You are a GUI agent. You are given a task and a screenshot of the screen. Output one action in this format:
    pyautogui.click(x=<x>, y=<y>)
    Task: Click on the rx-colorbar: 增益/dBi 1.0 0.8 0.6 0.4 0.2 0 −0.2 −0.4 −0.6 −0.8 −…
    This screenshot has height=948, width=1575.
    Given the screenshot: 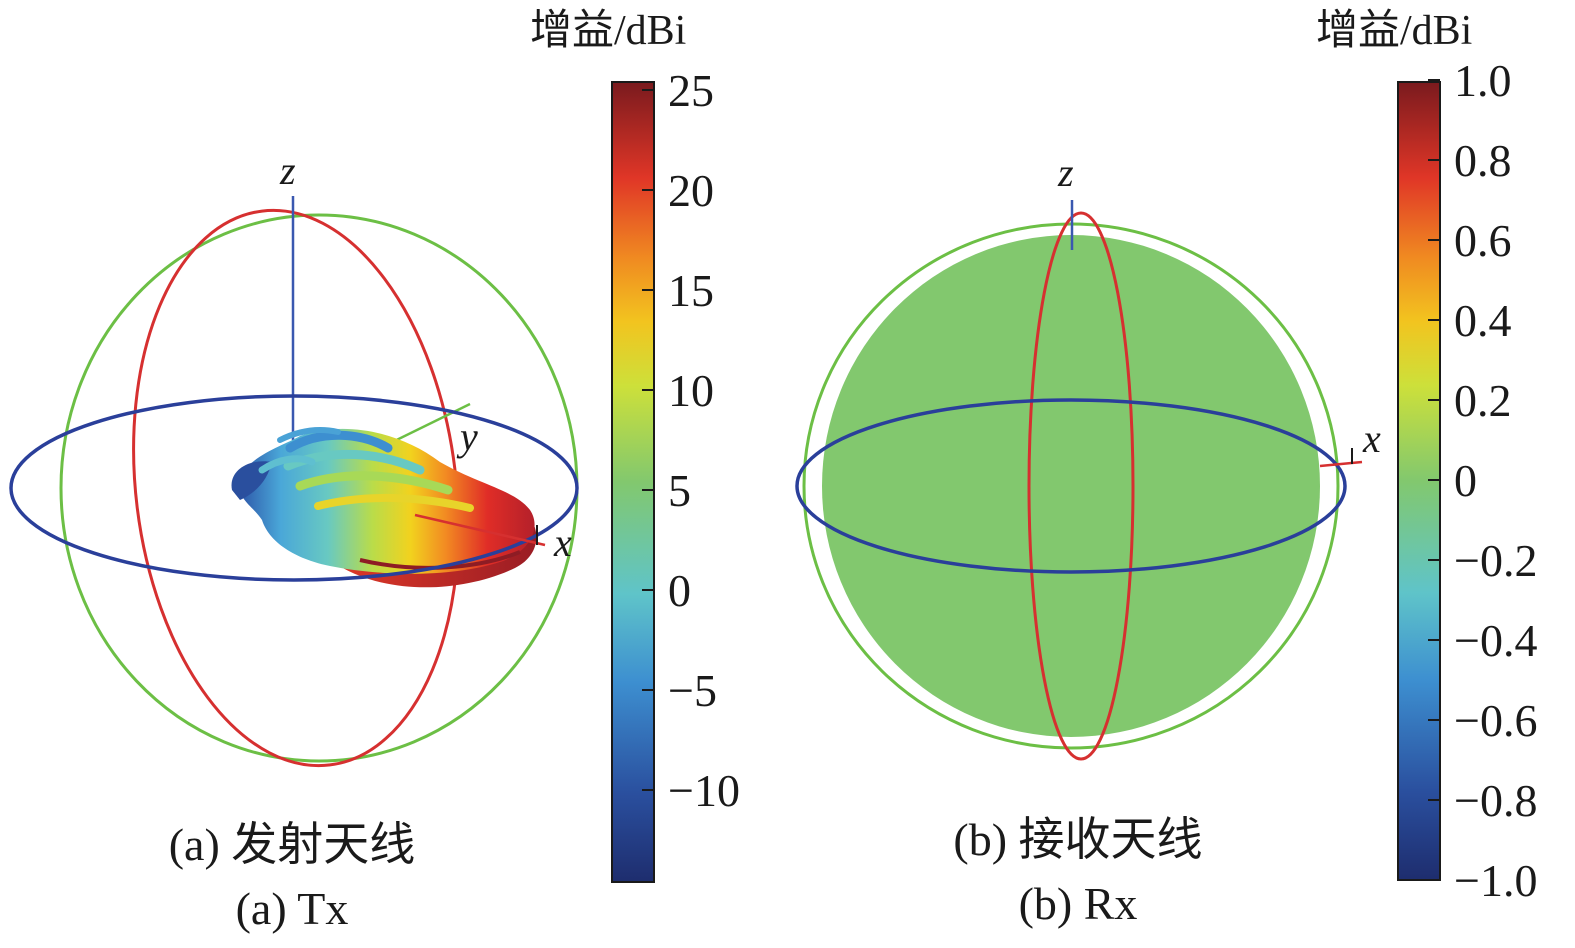 What is the action you would take?
    pyautogui.click(x=1426, y=457)
    